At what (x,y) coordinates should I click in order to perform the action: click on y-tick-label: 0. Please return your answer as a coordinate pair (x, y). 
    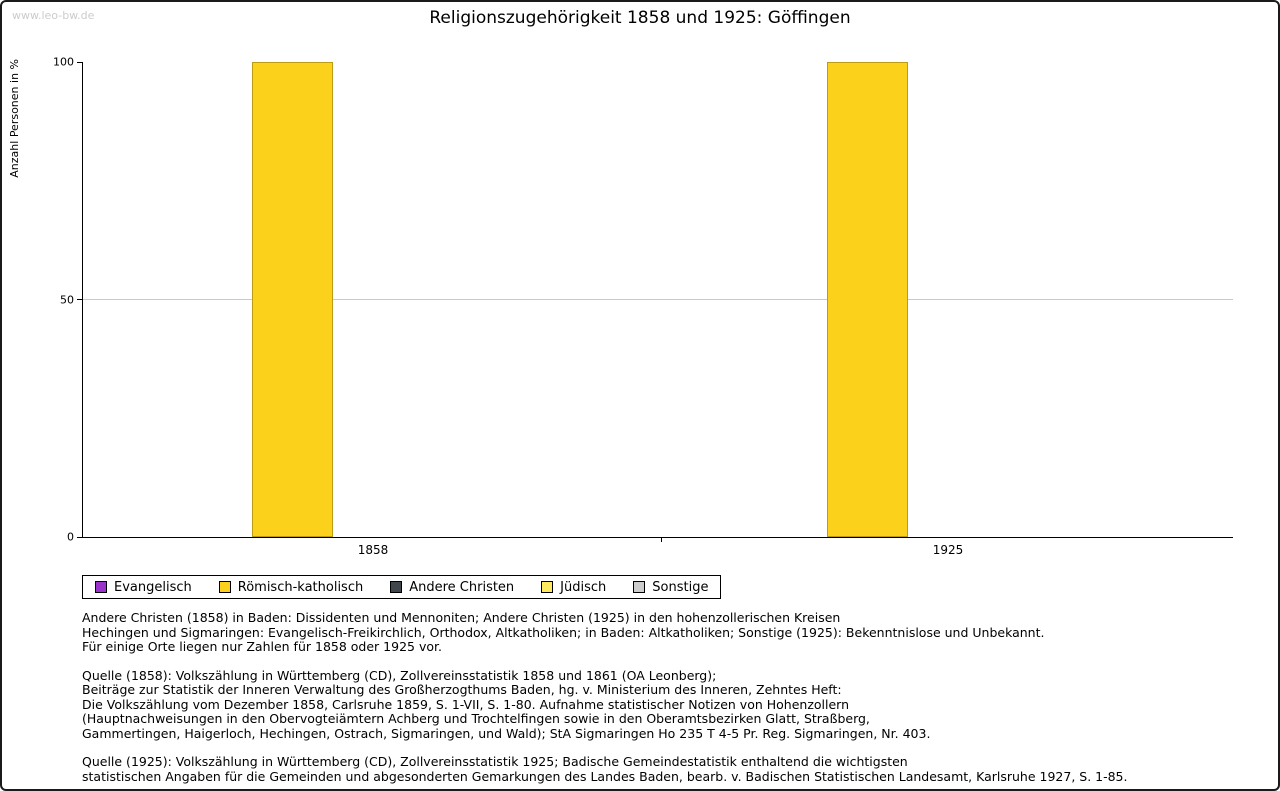
    Looking at the image, I should click on (70, 537).